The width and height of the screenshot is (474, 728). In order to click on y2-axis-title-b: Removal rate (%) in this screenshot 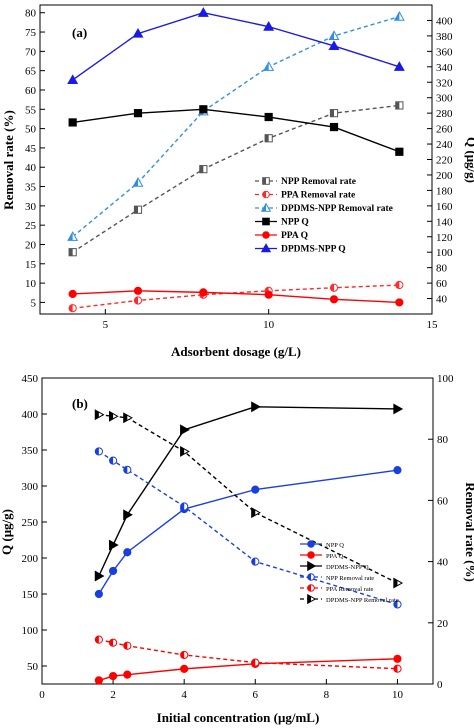, I will do `click(468, 532)`.